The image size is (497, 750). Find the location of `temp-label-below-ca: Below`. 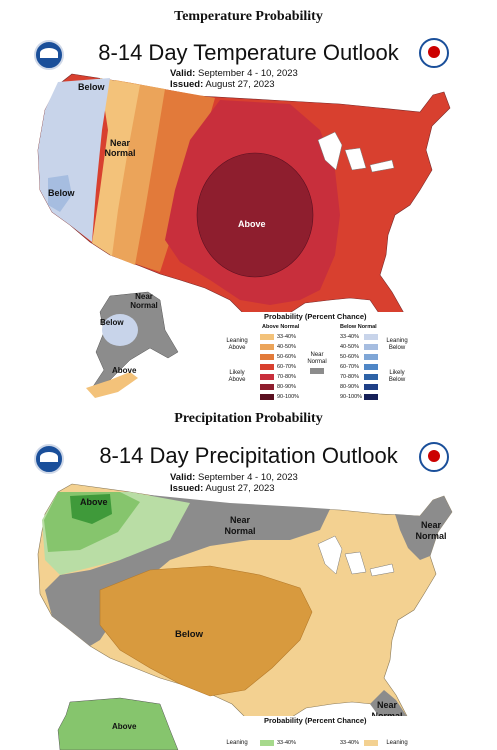

temp-label-below-ca: Below is located at coordinates (61, 193).